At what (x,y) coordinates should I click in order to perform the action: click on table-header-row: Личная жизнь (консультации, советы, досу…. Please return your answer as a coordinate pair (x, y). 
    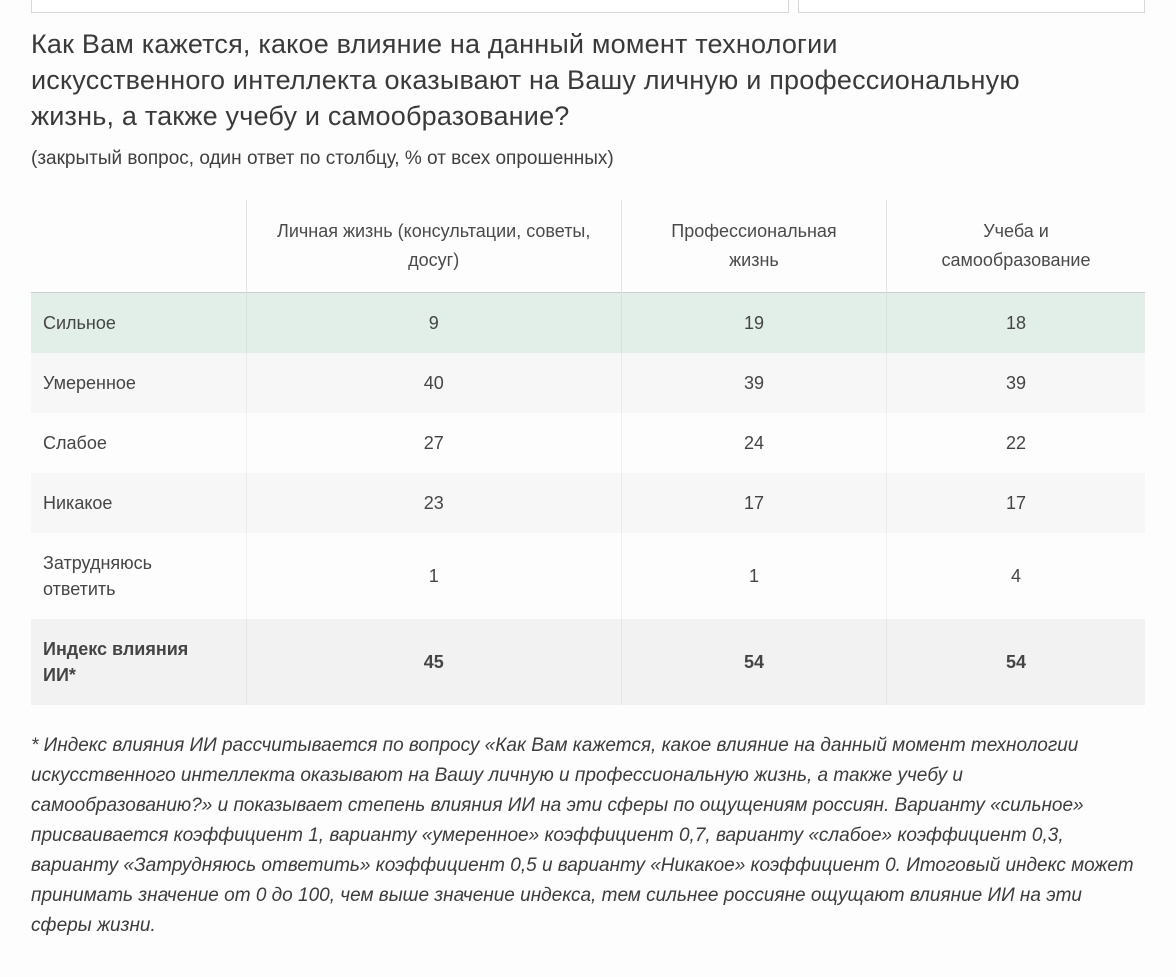
    Looking at the image, I should click on (588, 246).